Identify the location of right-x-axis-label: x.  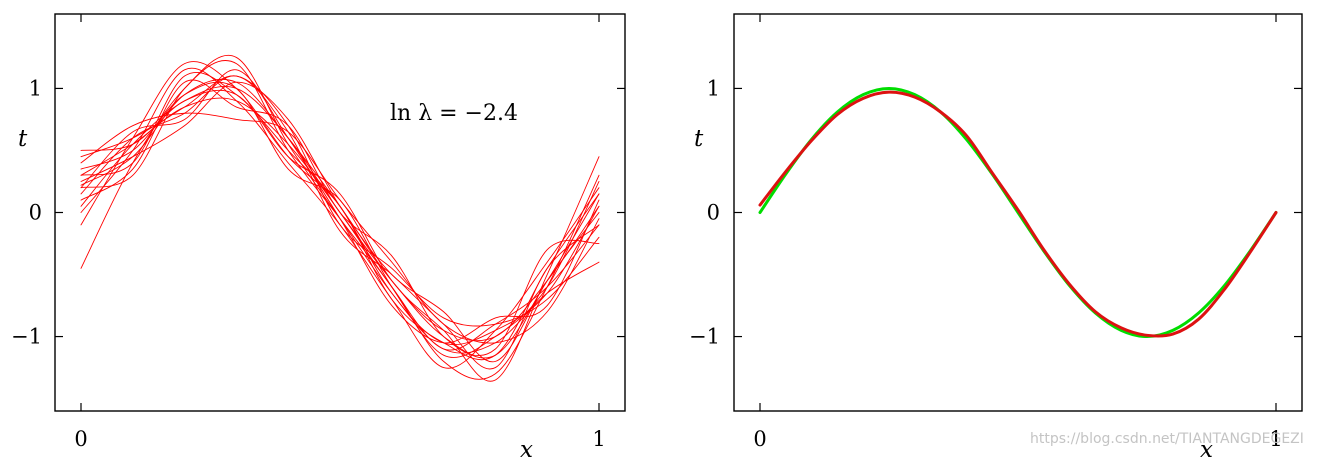
(1206, 450).